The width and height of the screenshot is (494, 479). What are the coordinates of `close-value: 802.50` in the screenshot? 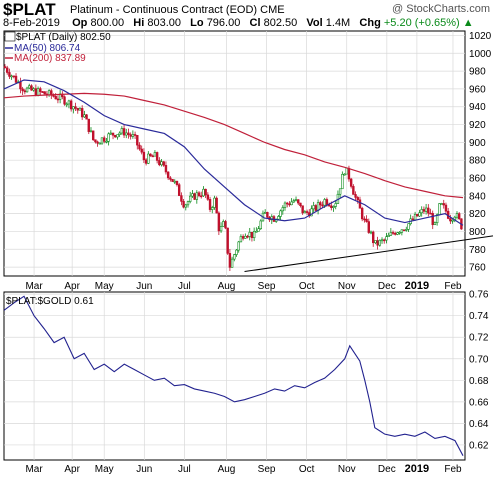 It's located at (280, 23).